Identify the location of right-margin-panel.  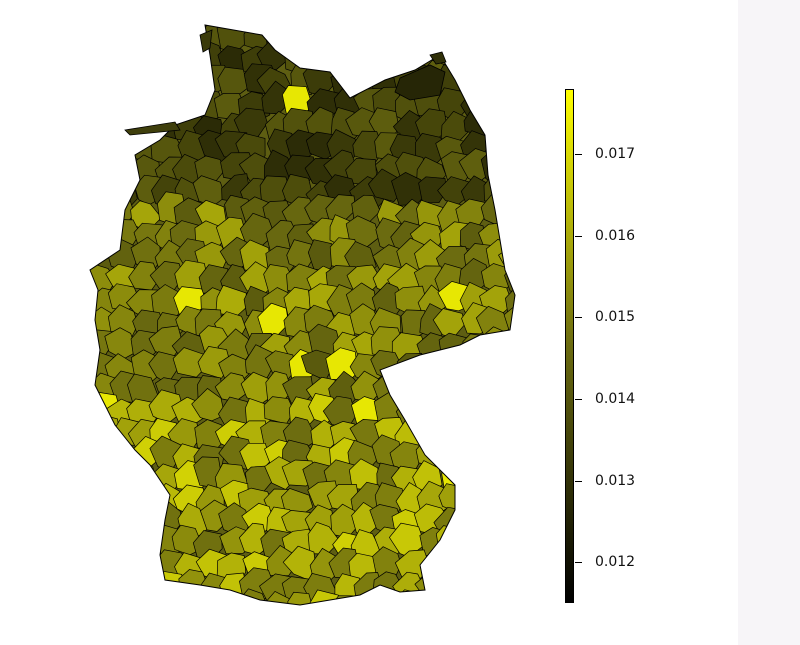
(769, 322).